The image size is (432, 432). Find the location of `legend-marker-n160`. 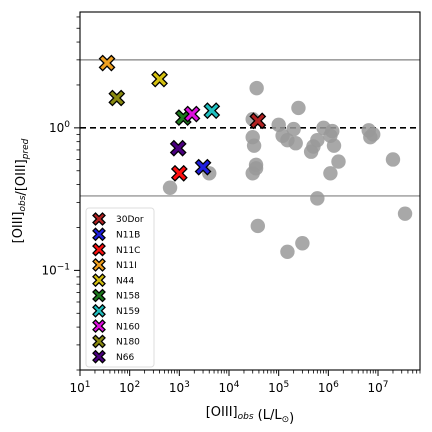

legend-marker-n160 is located at coordinates (99, 326).